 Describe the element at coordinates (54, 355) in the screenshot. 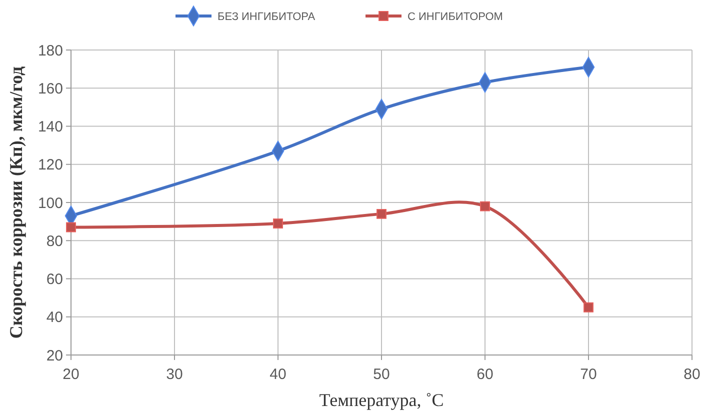

I see `y-tick-label: 20` at that location.